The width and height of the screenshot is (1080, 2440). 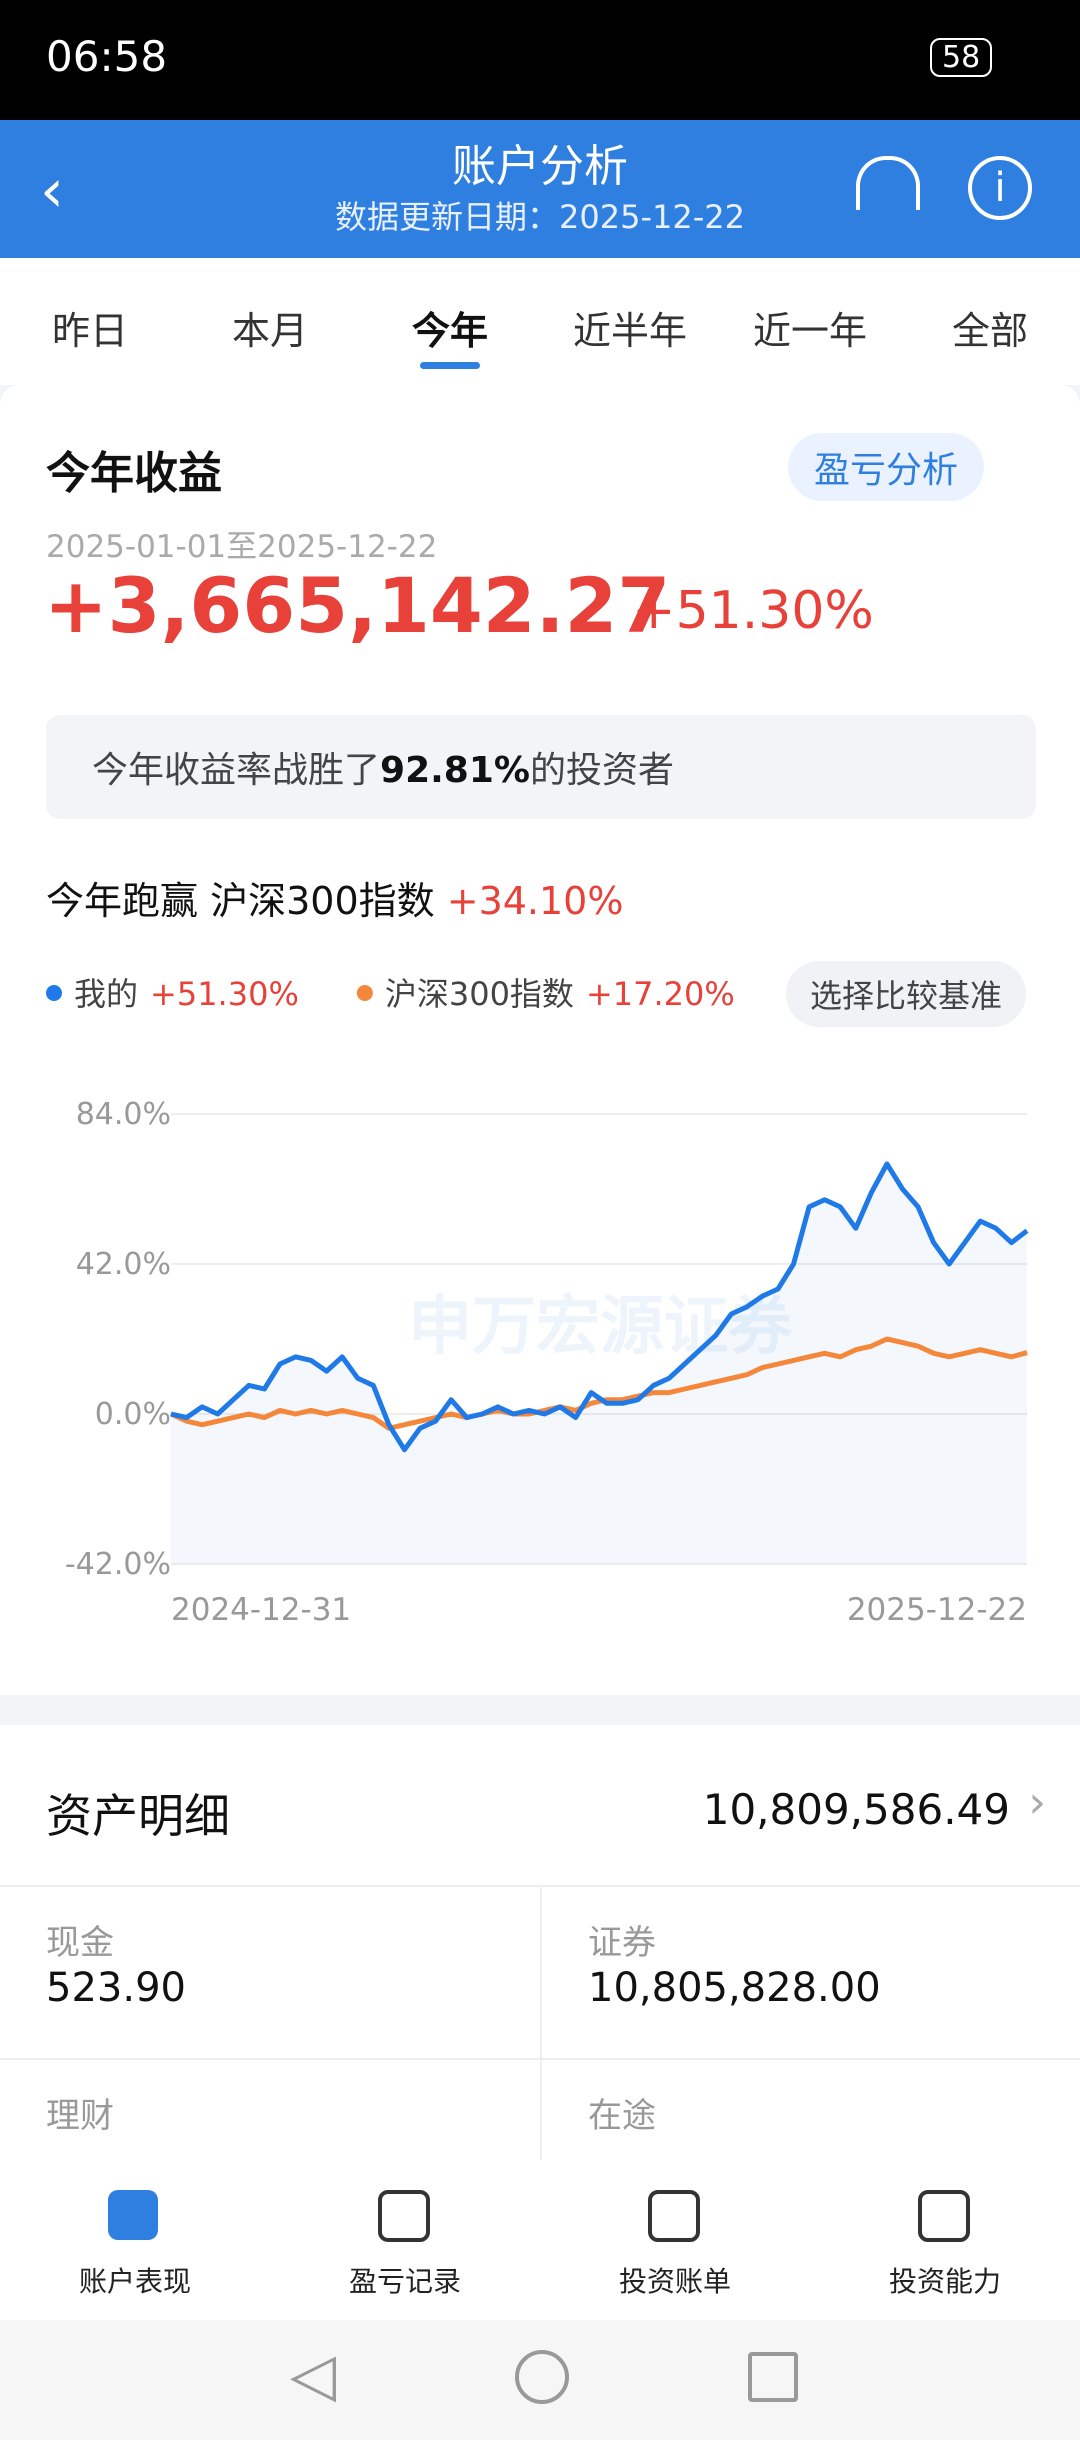 What do you see at coordinates (89, 331) in the screenshot?
I see `tab: 昨日` at bounding box center [89, 331].